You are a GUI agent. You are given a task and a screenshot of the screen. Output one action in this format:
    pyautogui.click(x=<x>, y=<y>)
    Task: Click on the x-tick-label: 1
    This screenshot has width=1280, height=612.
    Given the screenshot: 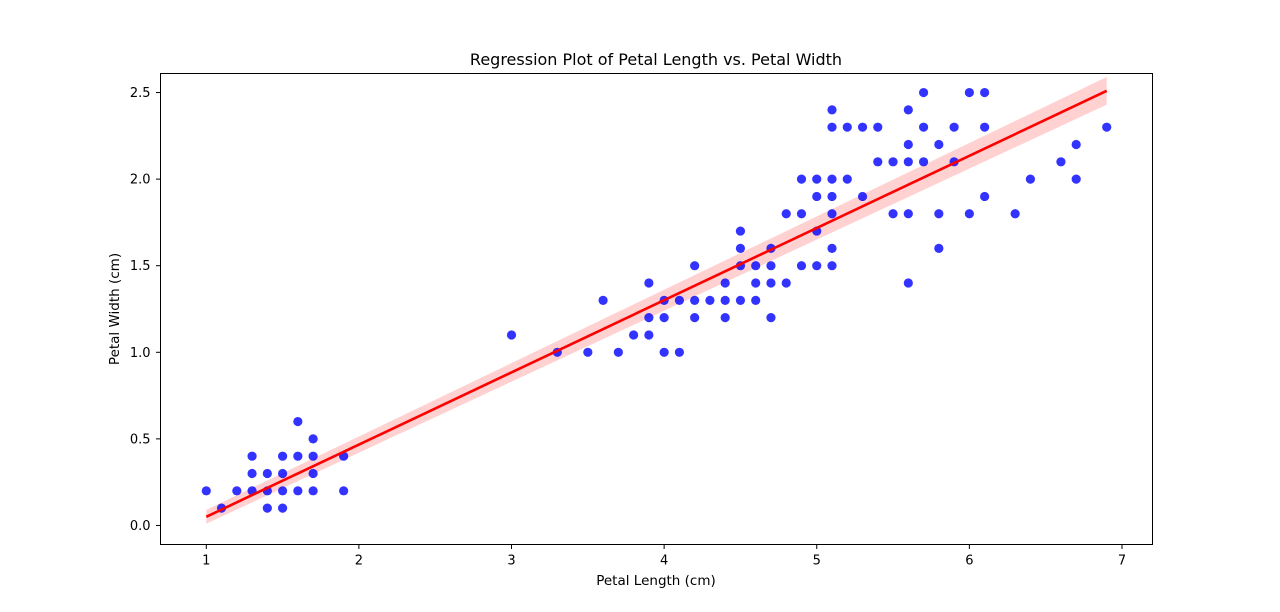 What is the action you would take?
    pyautogui.click(x=206, y=561)
    